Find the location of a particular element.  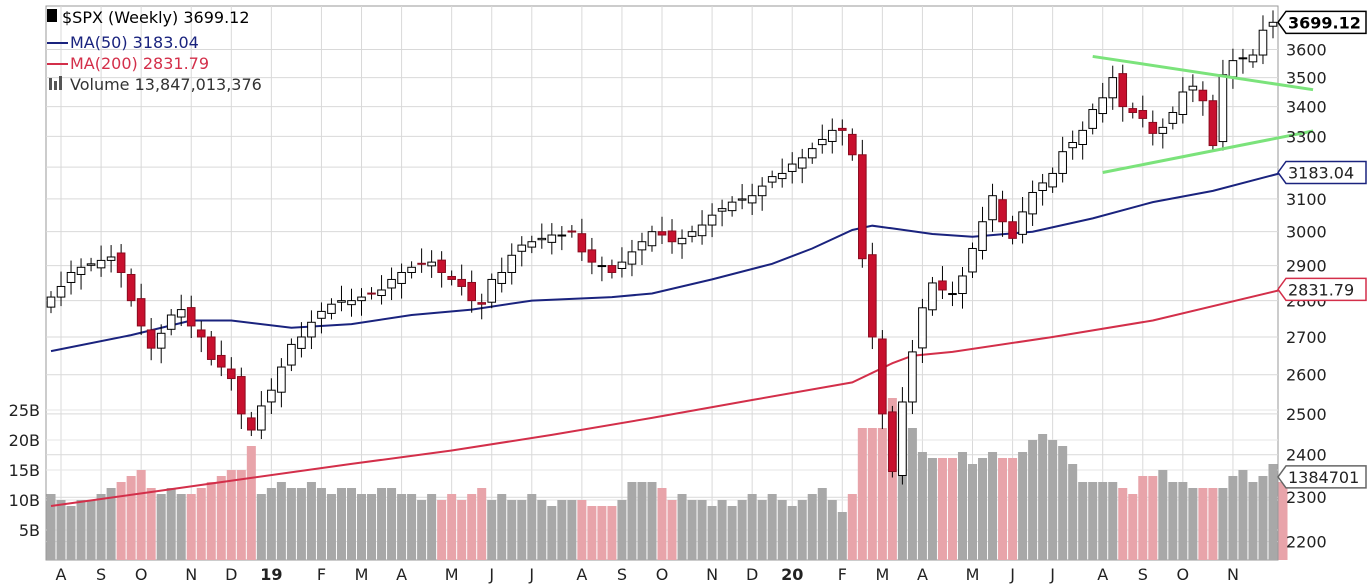

price-badge-2-frame is located at coordinates (1322, 289).